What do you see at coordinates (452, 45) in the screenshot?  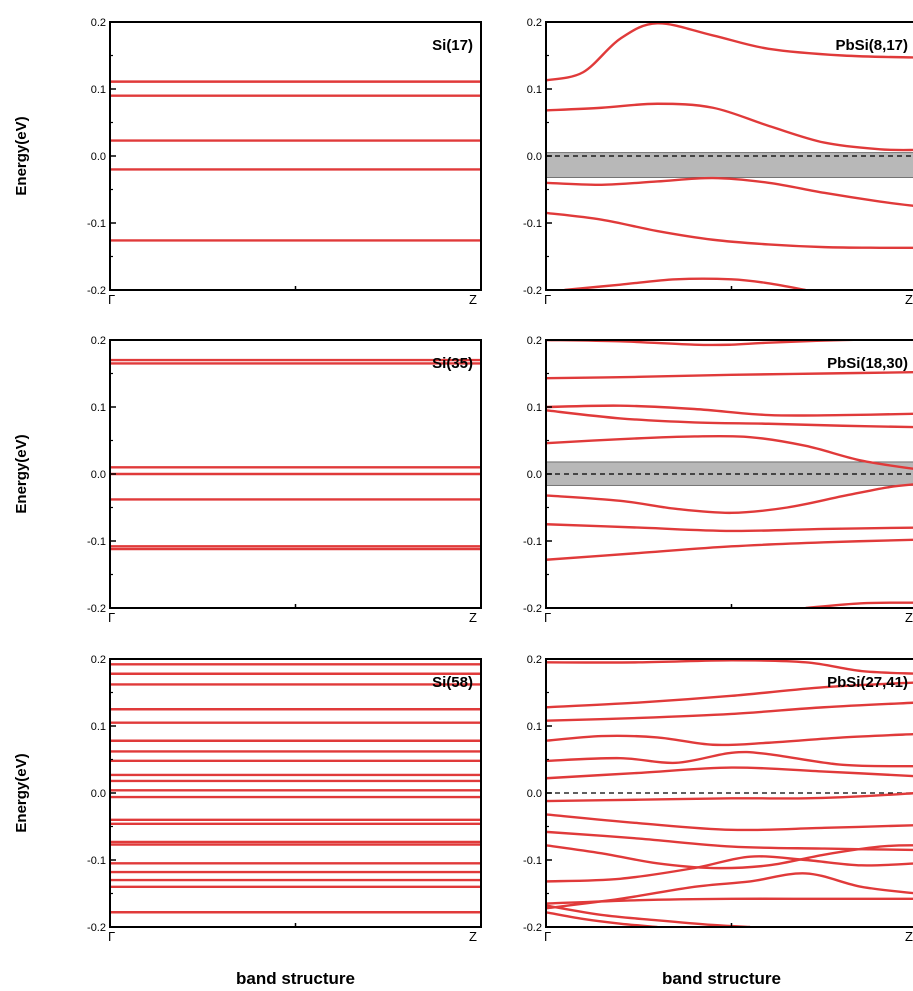 I see `panel-label: Si(17)` at bounding box center [452, 45].